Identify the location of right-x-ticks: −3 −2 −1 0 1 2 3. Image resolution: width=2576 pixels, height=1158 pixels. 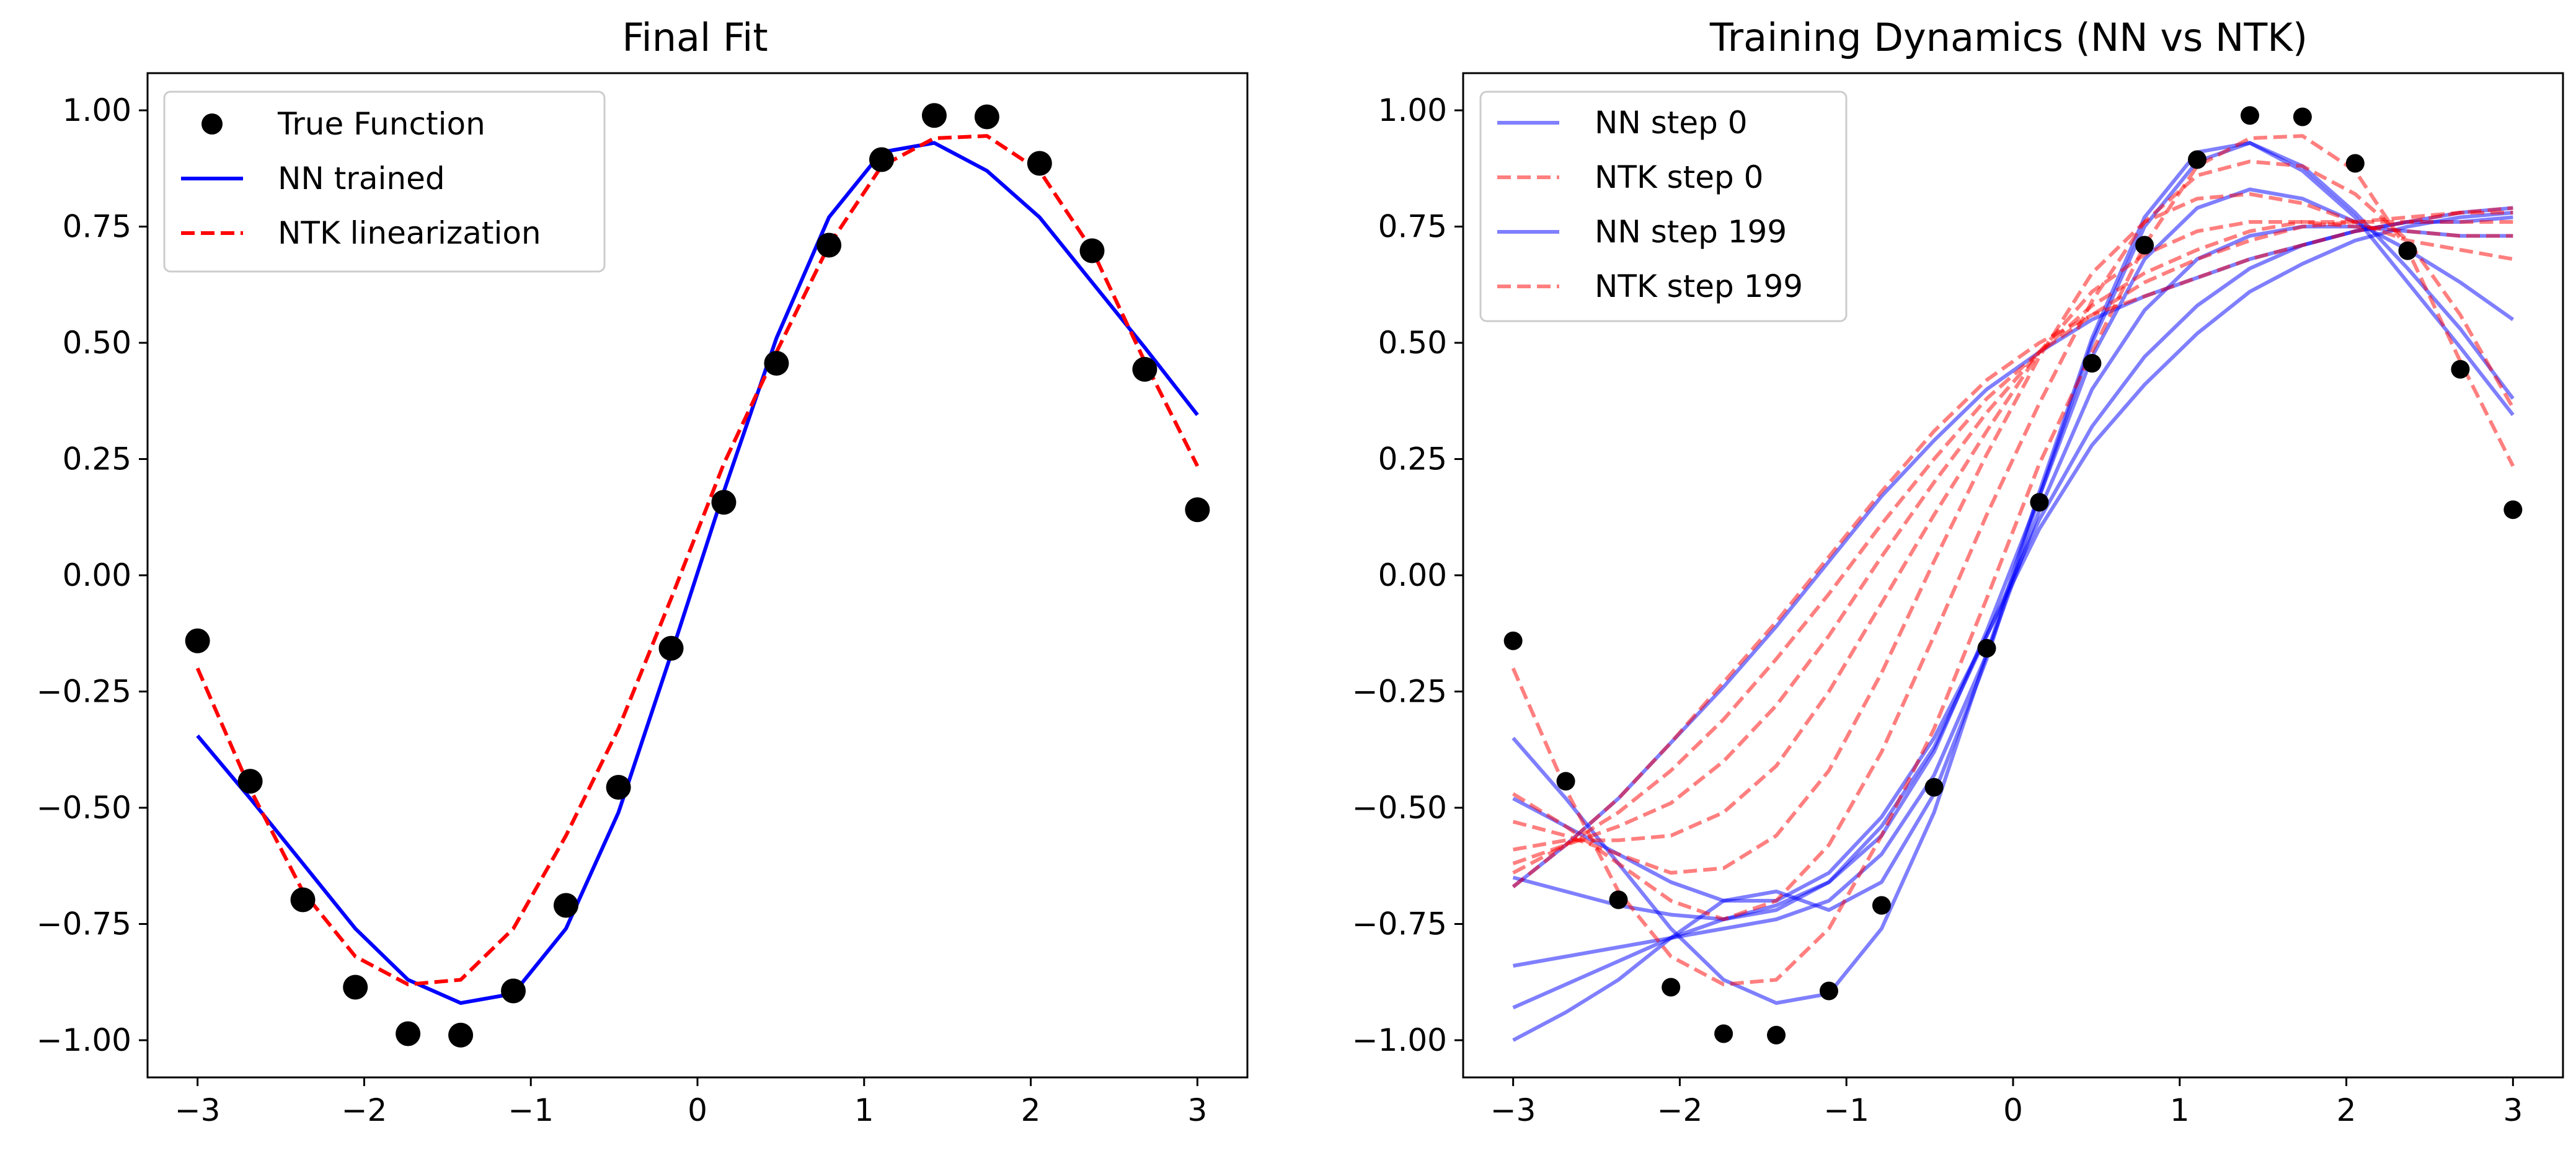
(2007, 1102).